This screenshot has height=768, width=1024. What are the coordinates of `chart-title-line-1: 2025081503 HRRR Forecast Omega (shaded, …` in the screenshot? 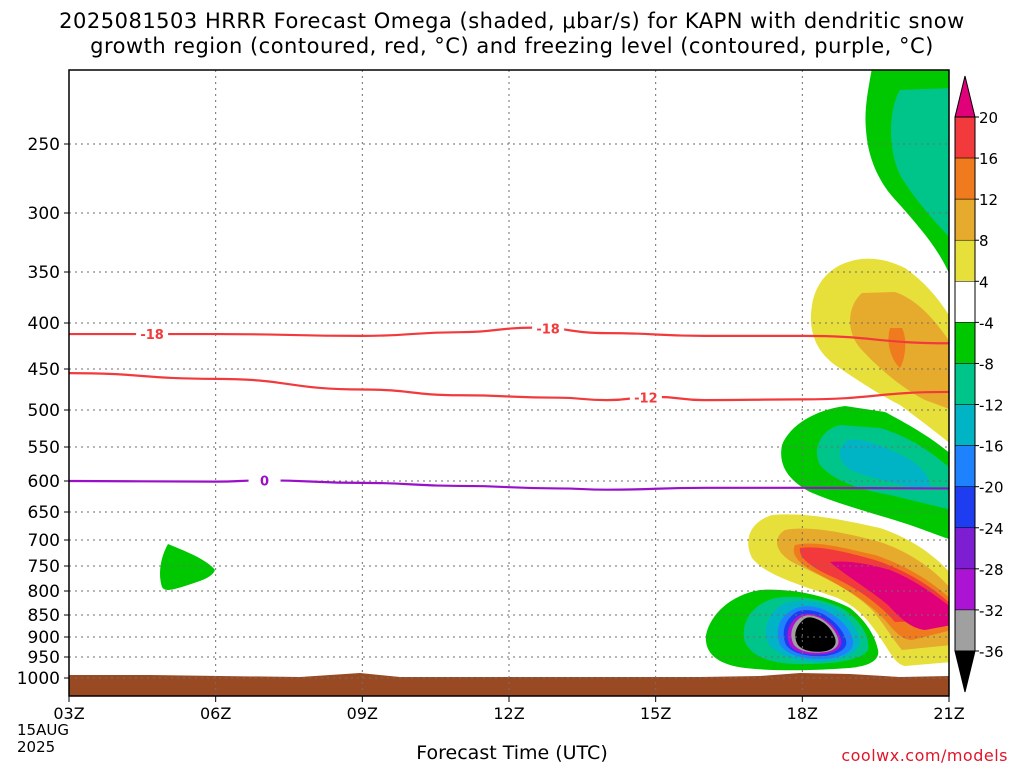 It's located at (512, 21).